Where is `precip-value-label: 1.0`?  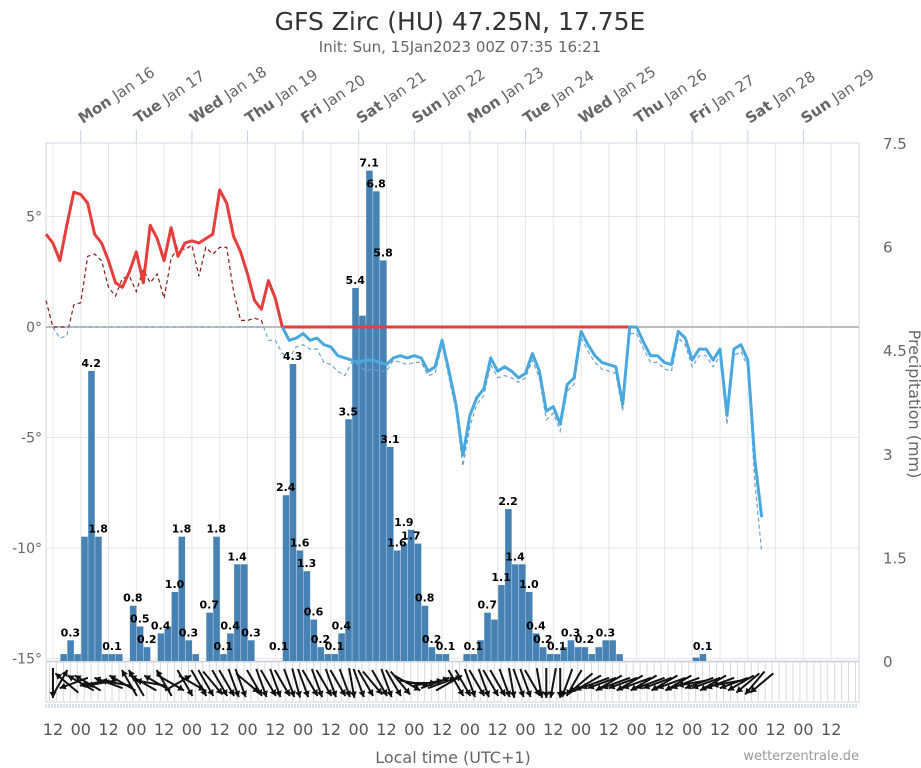
precip-value-label: 1.0 is located at coordinates (529, 584).